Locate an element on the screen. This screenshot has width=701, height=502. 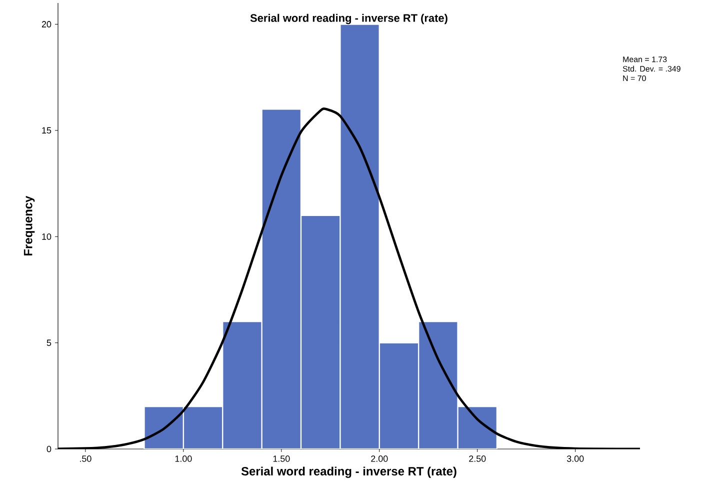
x-tick-label: 3.00 is located at coordinates (575, 459).